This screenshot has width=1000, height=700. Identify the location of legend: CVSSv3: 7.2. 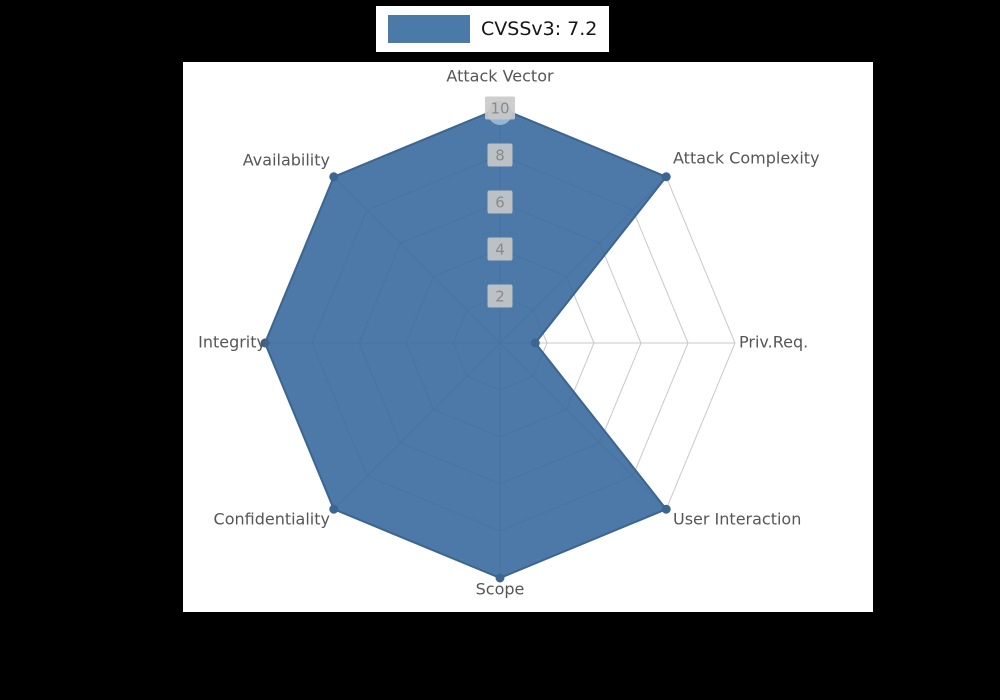
(493, 29).